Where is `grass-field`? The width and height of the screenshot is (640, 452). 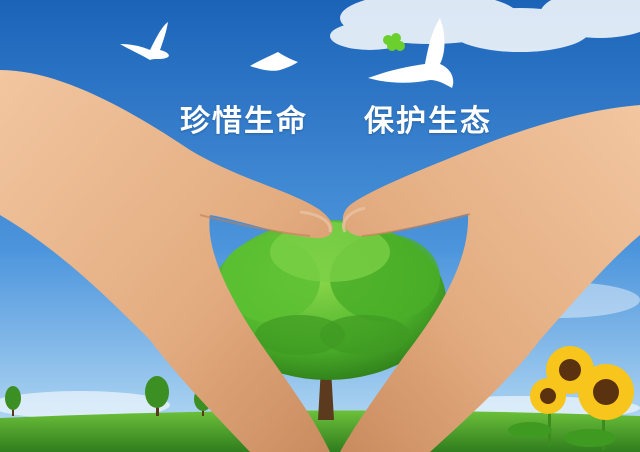 grass-field is located at coordinates (320, 431).